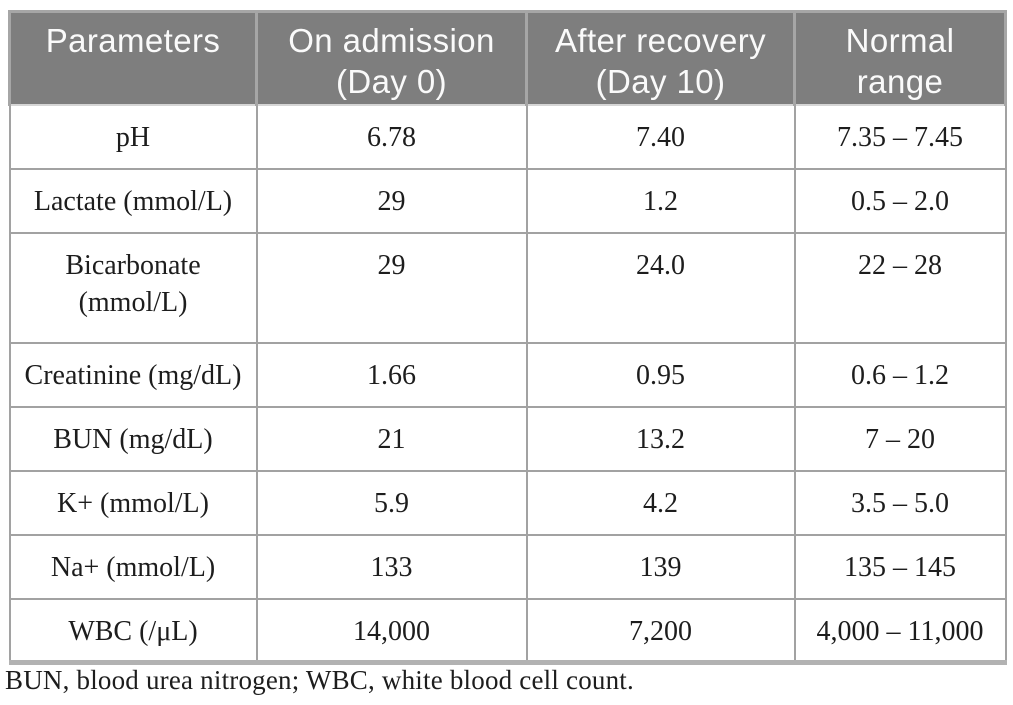 This screenshot has width=1013, height=705. What do you see at coordinates (660, 374) in the screenshot?
I see `recovery-value-cell: 0.95` at bounding box center [660, 374].